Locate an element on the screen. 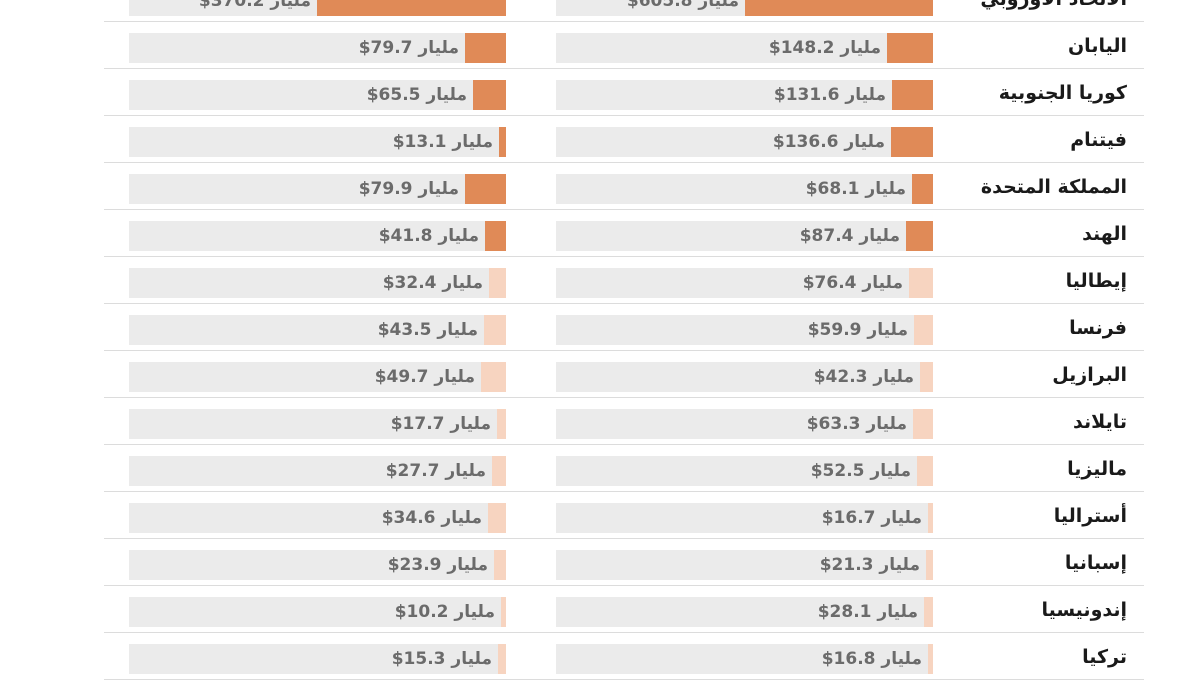 This screenshot has height=680, width=1200. table-row: كوريا الجنوبية $131.6 مليار $65.5 مليار is located at coordinates (624, 93).